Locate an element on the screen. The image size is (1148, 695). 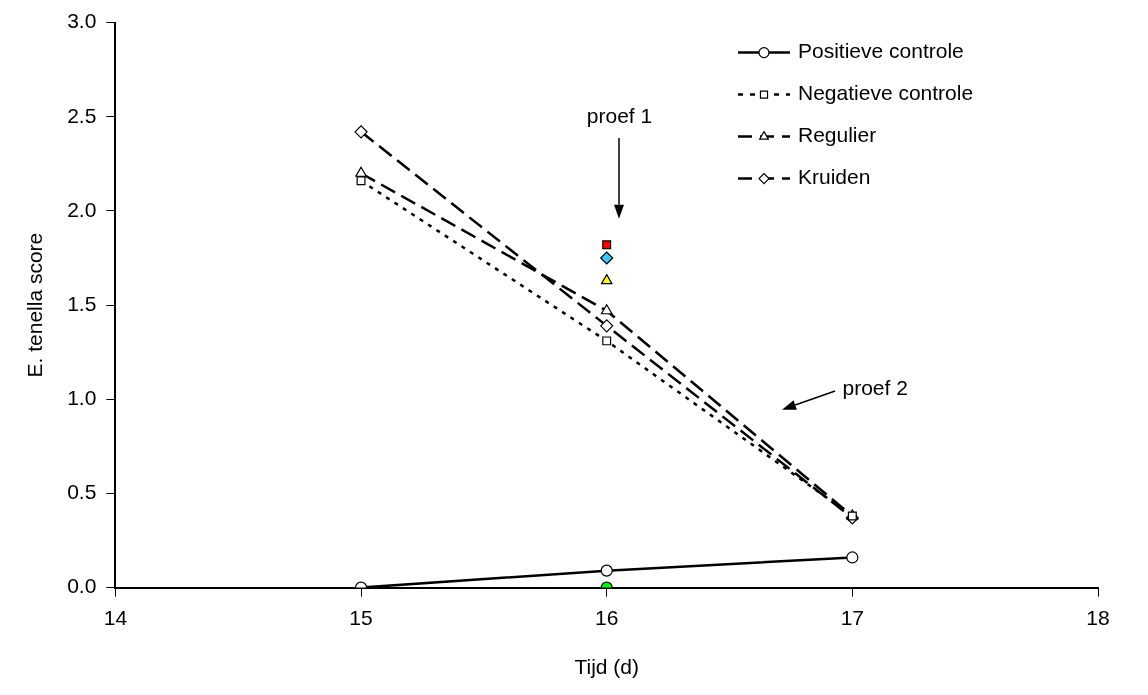
y-tick-label: 2.5 is located at coordinates (82, 115).